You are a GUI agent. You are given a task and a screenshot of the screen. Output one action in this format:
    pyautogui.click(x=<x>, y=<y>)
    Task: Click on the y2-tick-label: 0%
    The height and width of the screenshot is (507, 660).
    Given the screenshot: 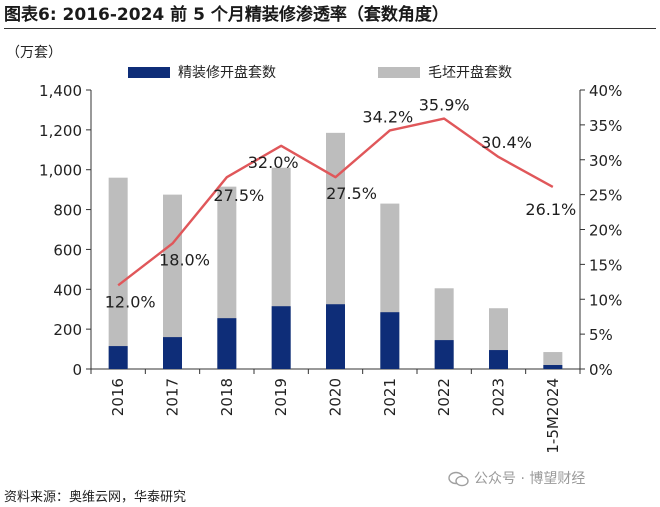 What is the action you would take?
    pyautogui.click(x=601, y=370)
    